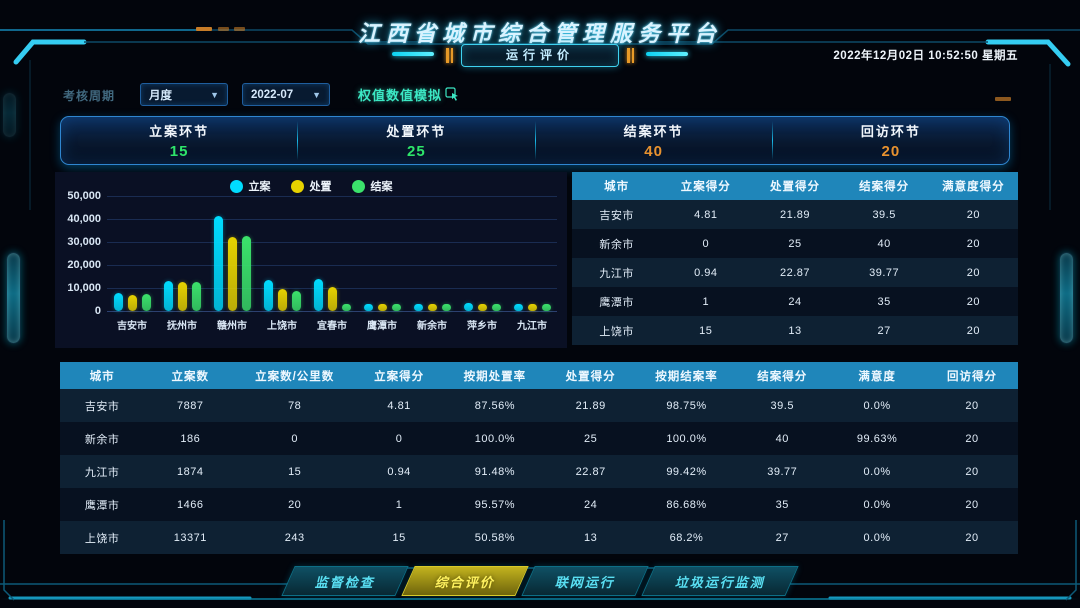  Describe the element at coordinates (282, 326) in the screenshot. I see `x-axis-label: 上饶市` at that location.